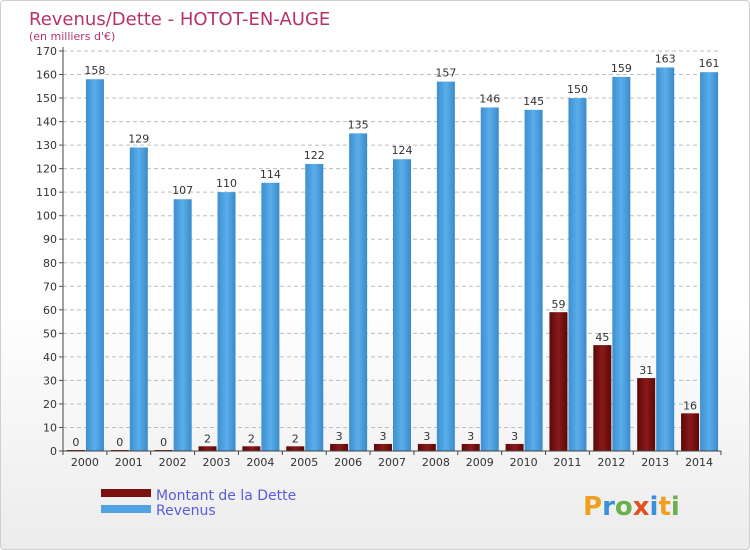  What do you see at coordinates (179, 19) in the screenshot?
I see `chart-title: Revenus/Dette - HOTOT-EN-AUGE` at bounding box center [179, 19].